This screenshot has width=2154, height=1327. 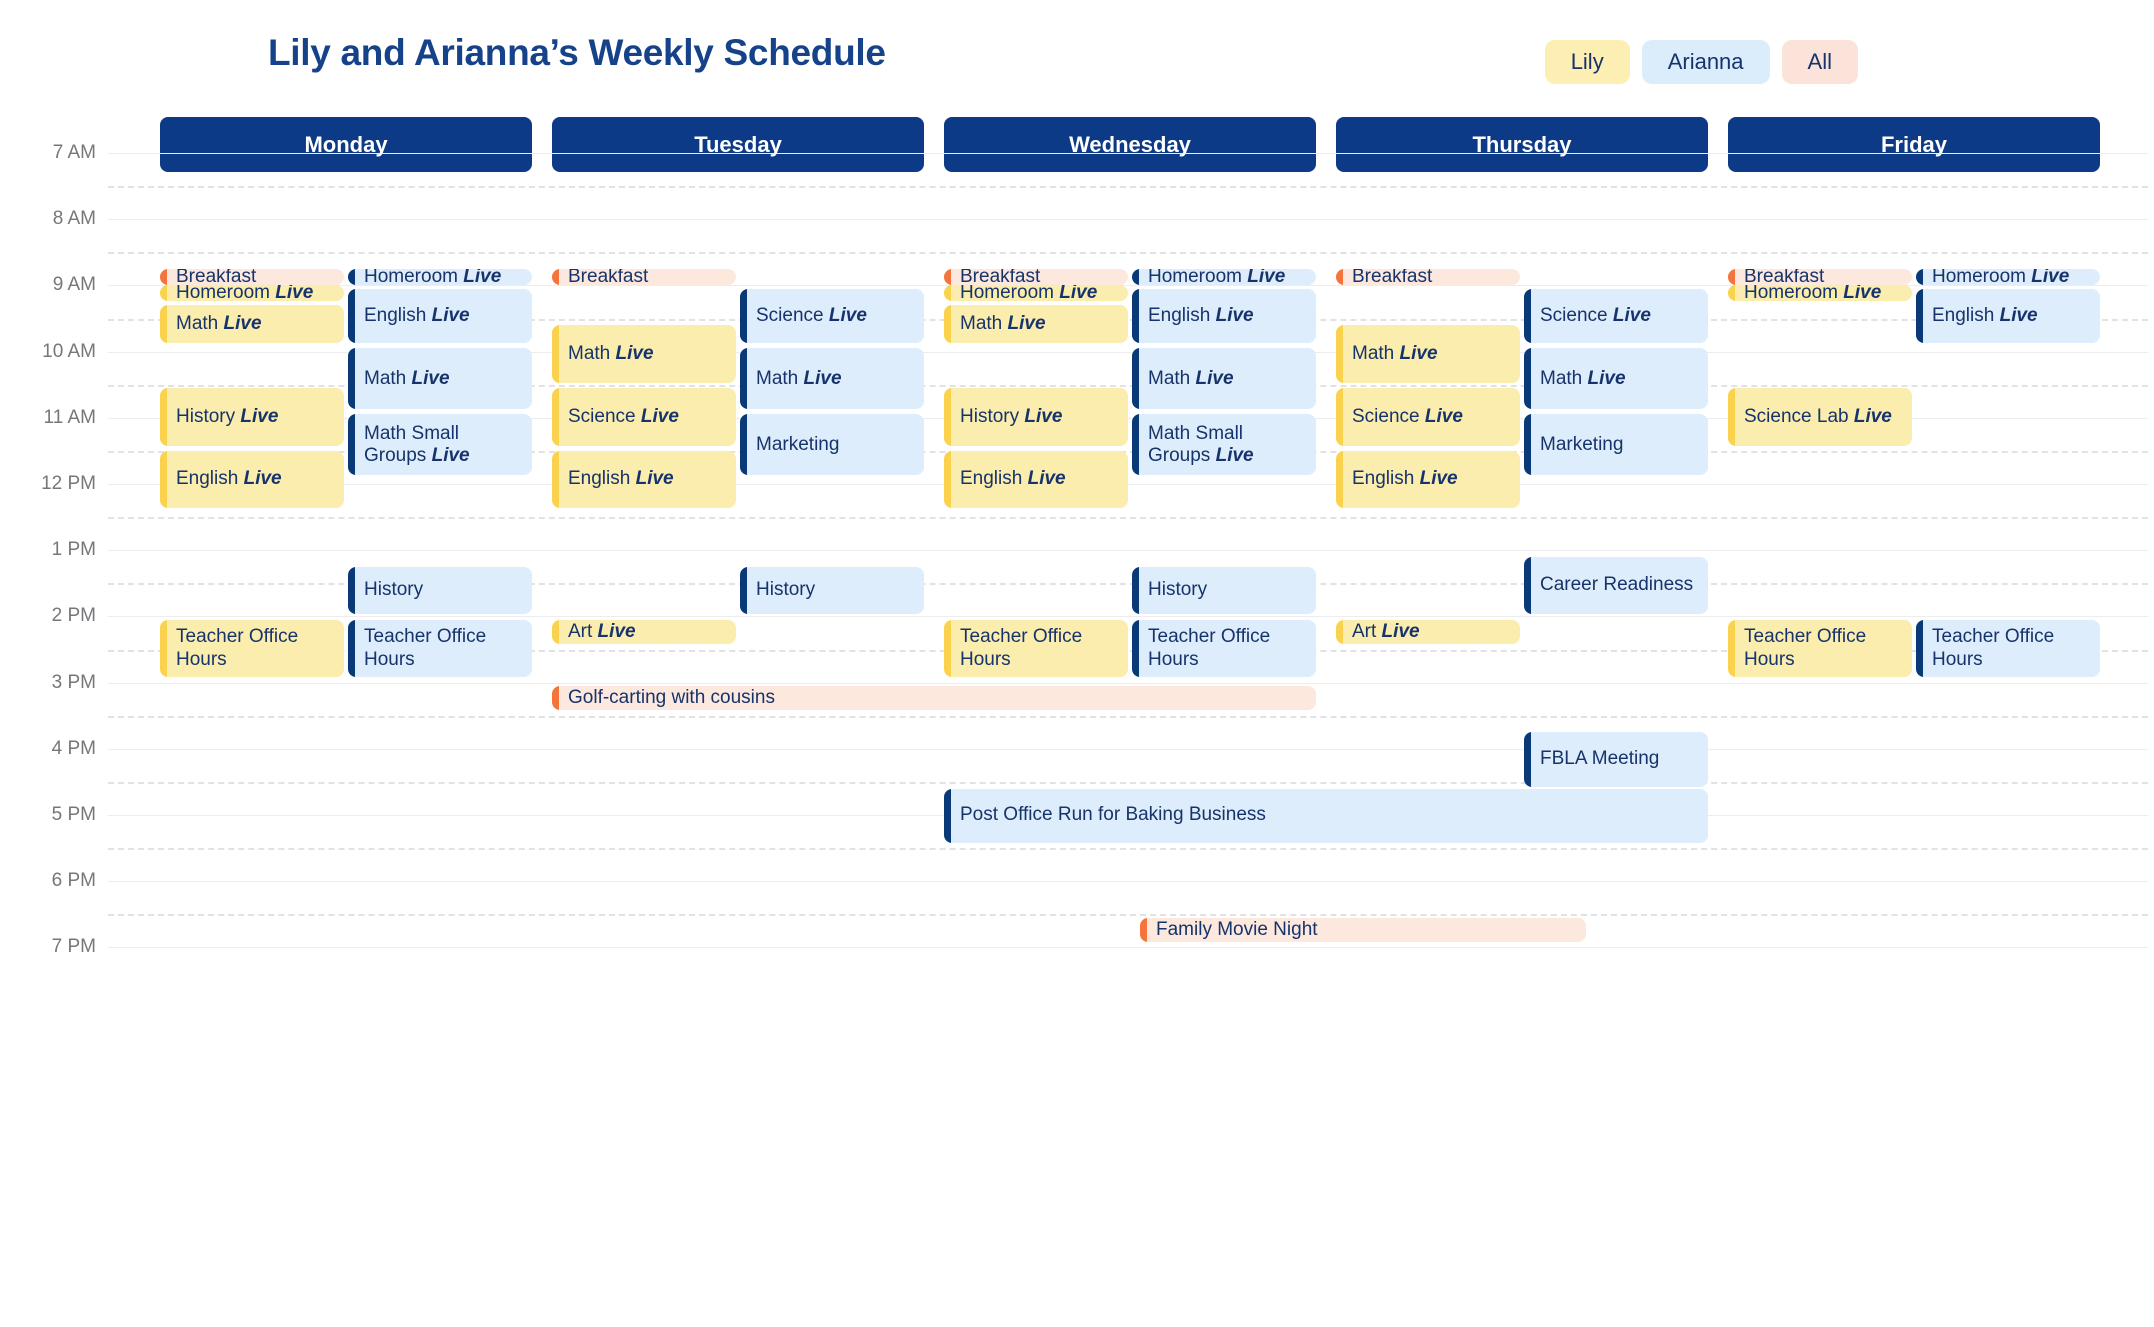 I want to click on time-axis-label: 2 PM, so click(x=73, y=616).